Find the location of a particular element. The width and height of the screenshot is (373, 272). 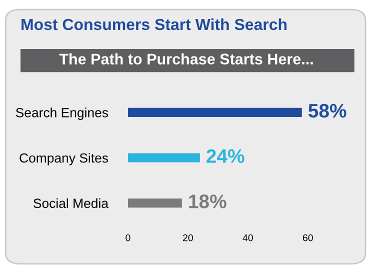

data-label: 58% is located at coordinates (327, 111).